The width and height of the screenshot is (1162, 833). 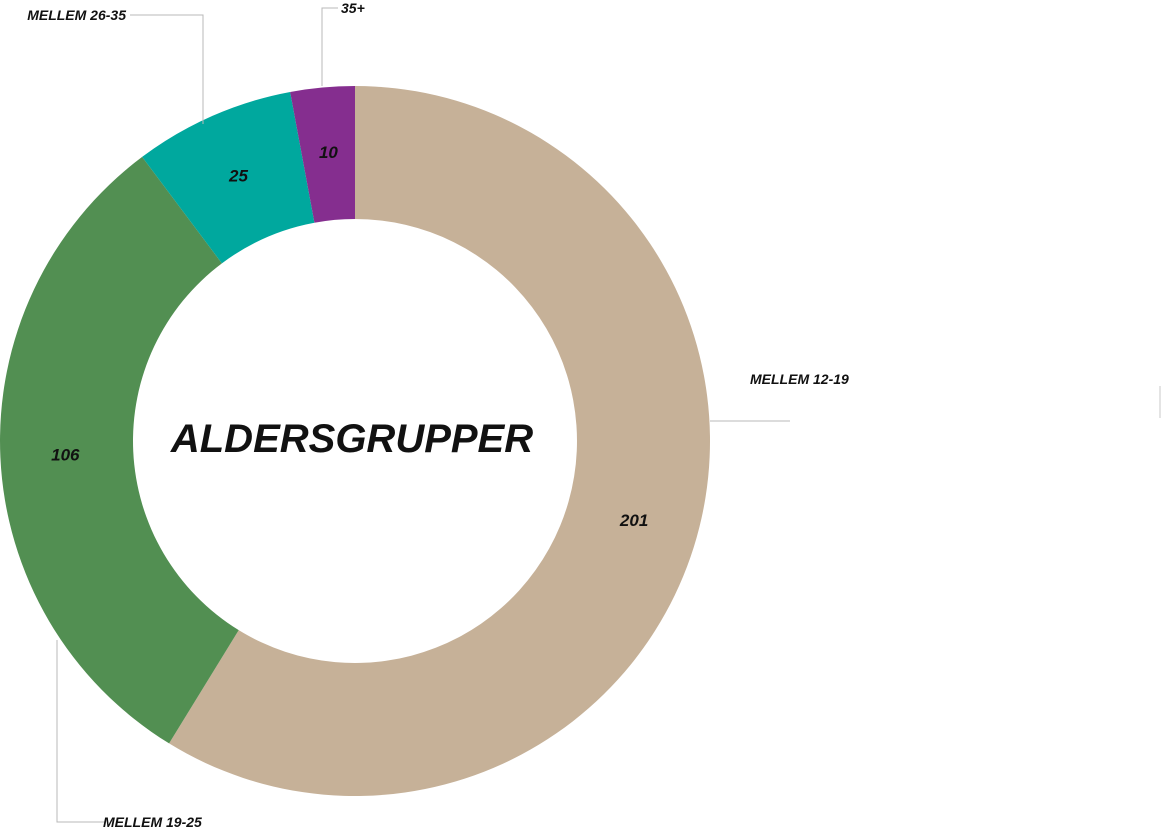 I want to click on category-label-mellem-12-19: MELLEM 12-19, so click(x=799, y=379).